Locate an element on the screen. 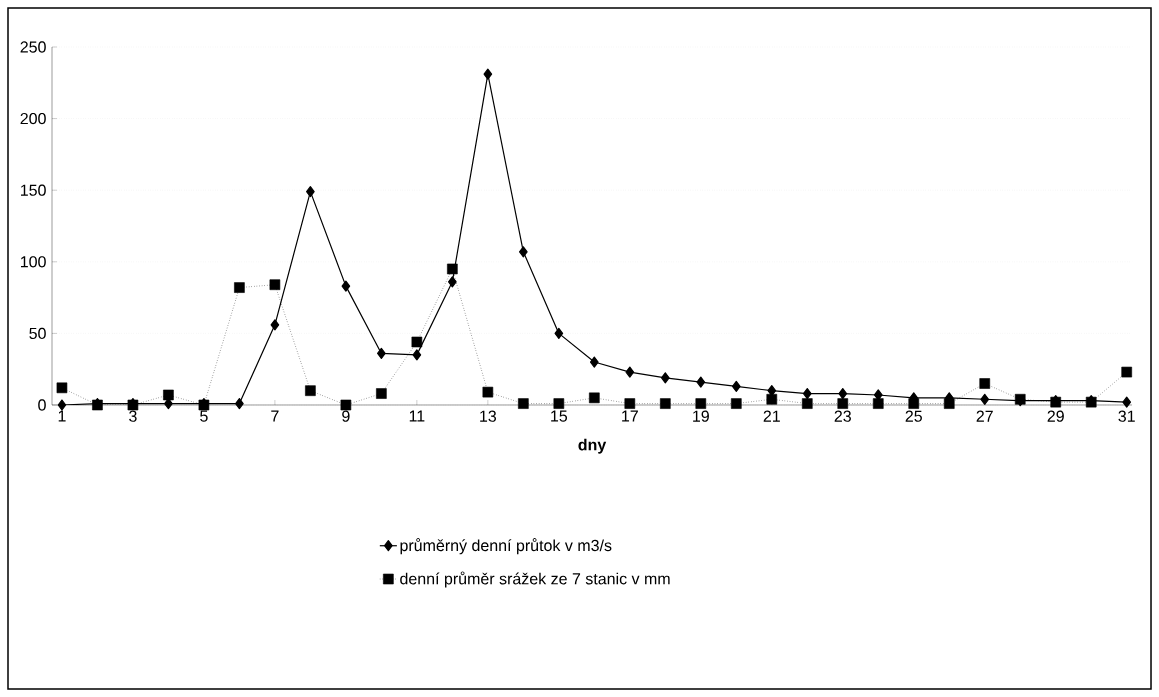 The image size is (1159, 697). y-tick-label: 100 is located at coordinates (33, 262).